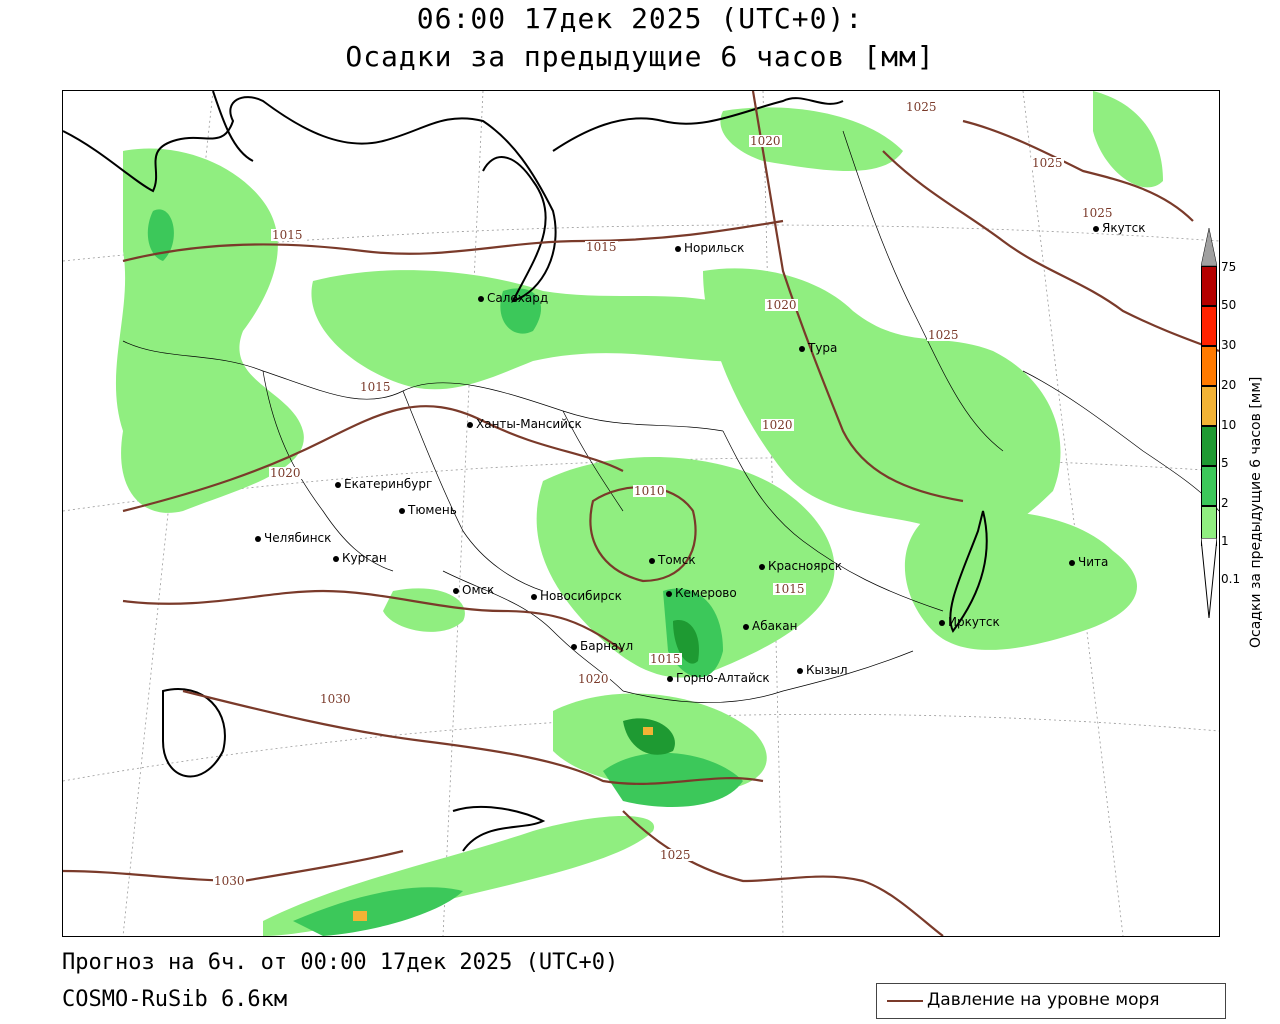  Describe the element at coordinates (1209, 578) in the screenshot. I see `colorbar-bottom-arrow` at that location.